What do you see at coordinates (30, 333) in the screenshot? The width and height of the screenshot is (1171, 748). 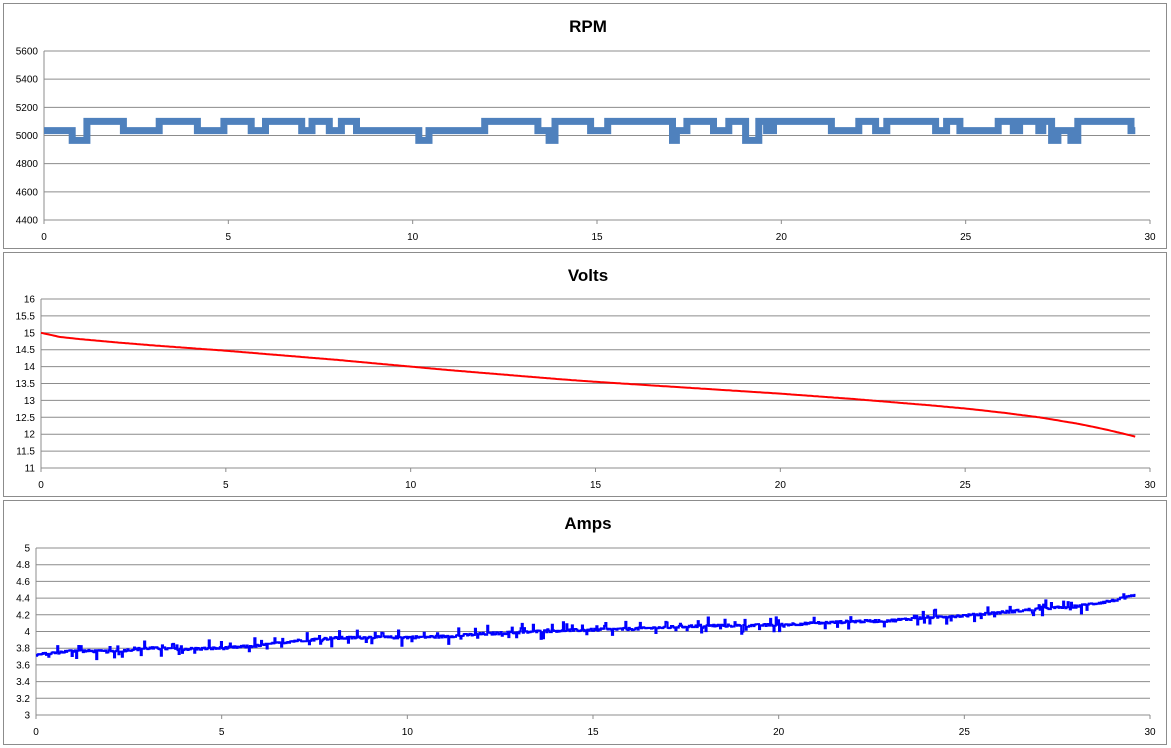 I see `y-tick-label: 15` at bounding box center [30, 333].